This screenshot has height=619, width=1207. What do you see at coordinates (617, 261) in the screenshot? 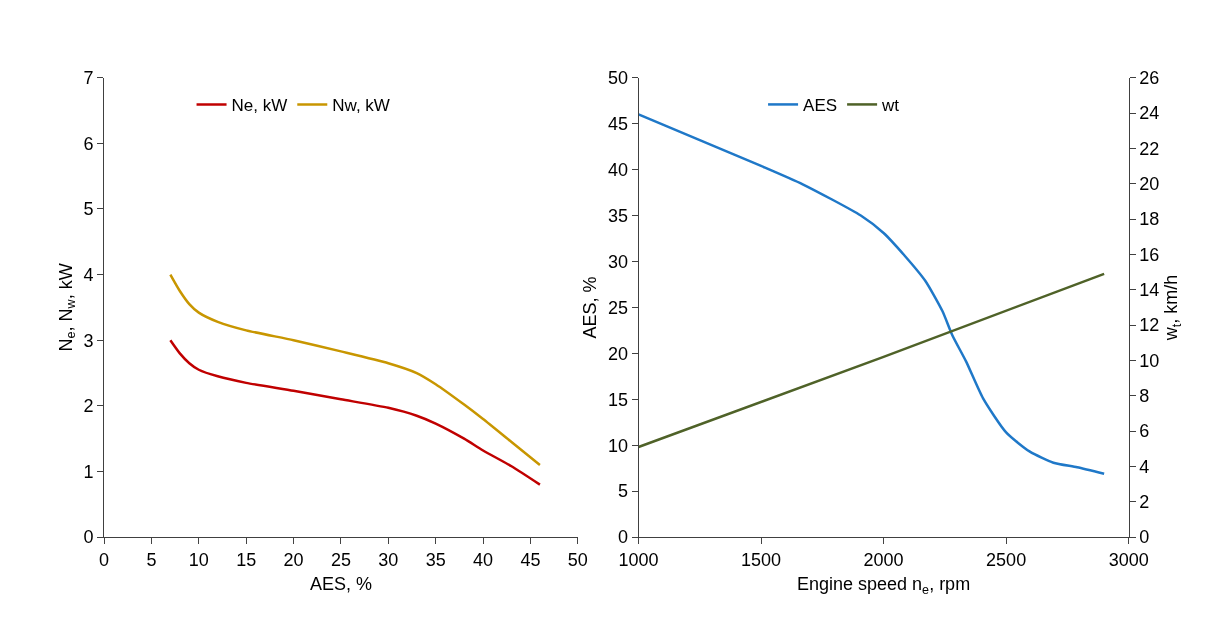
I see `y-tick-label: 30` at bounding box center [617, 261].